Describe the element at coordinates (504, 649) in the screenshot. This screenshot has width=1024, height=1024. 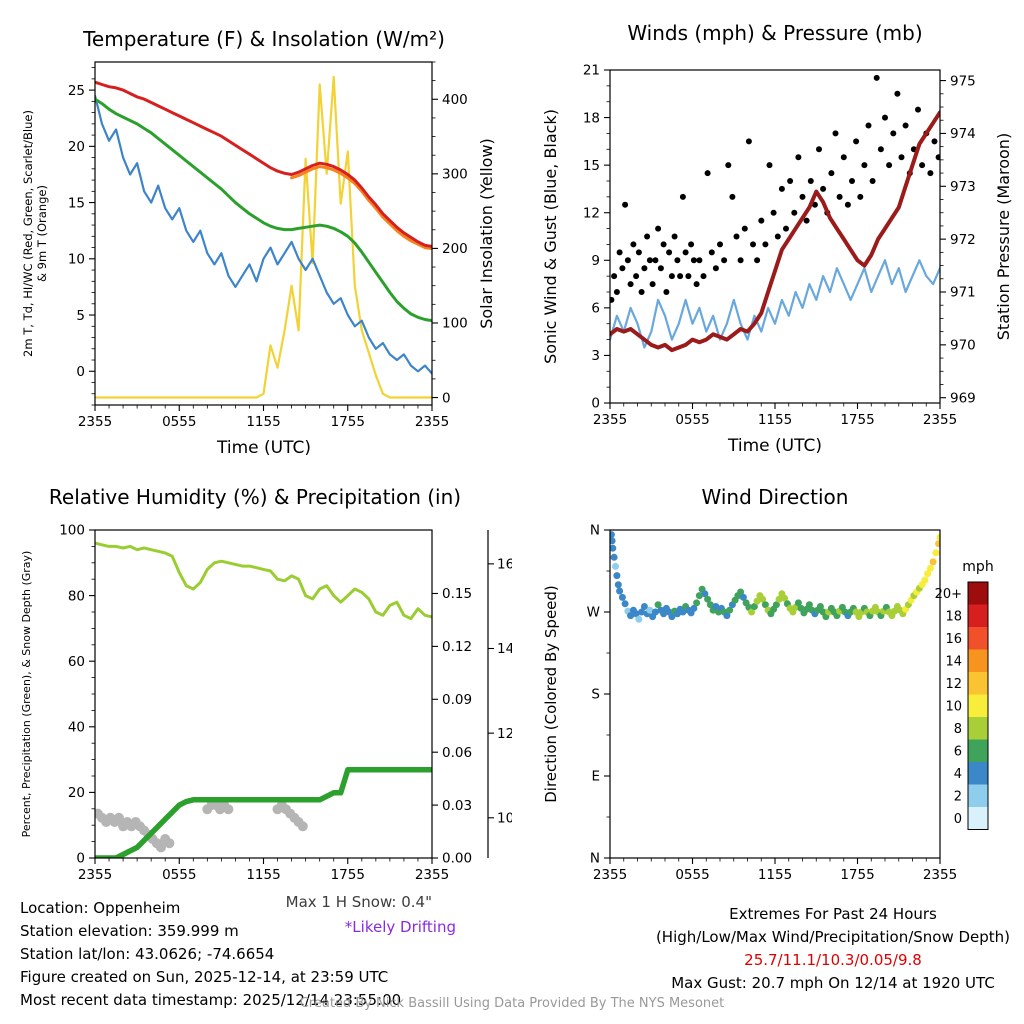
I see `snow-tick-label: 14` at that location.